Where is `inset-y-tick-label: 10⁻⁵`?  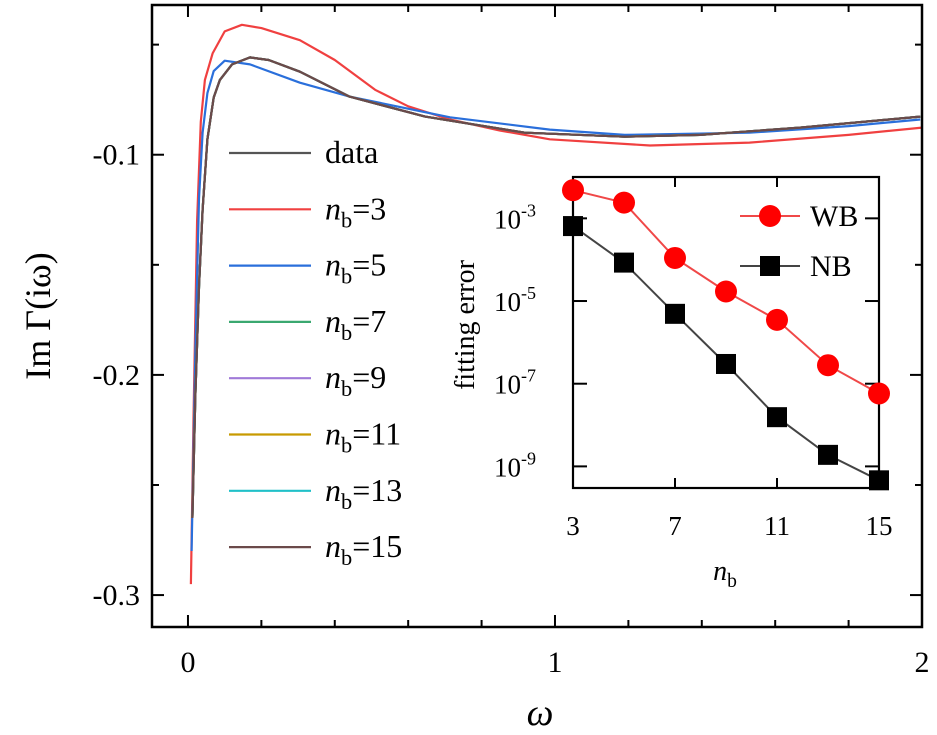 inset-y-tick-label: 10⁻⁵ is located at coordinates (515, 300).